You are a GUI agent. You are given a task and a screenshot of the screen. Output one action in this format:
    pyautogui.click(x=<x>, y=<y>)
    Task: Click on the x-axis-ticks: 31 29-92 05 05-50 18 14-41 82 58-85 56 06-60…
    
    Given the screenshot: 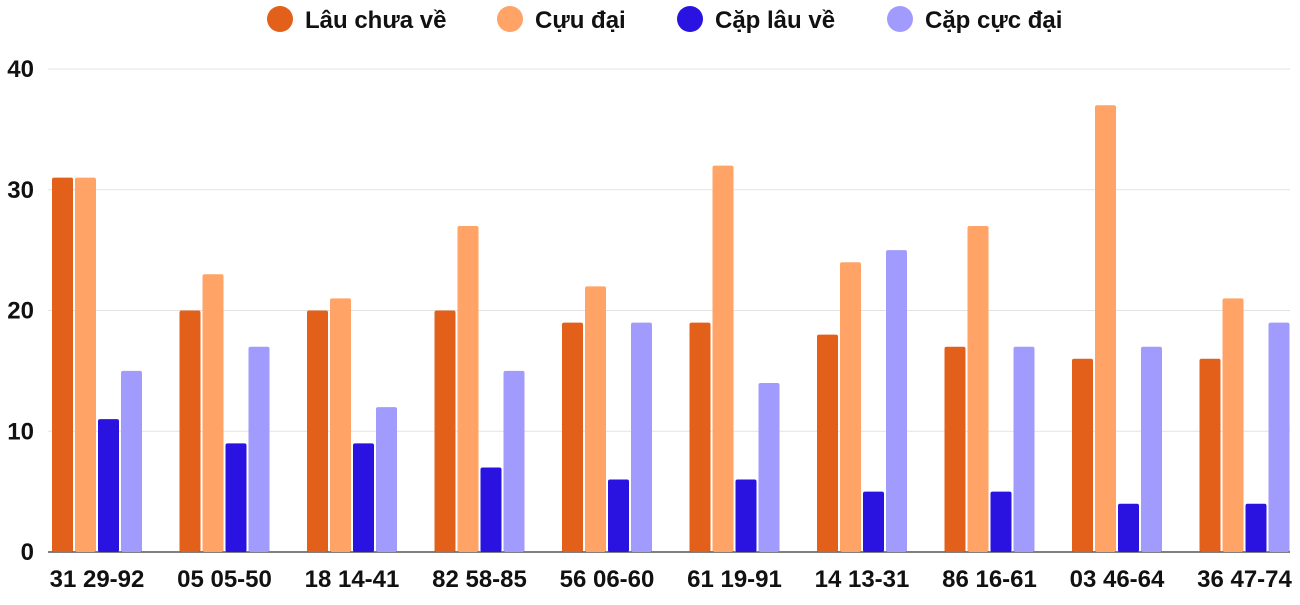 What is the action you would take?
    pyautogui.click(x=671, y=579)
    